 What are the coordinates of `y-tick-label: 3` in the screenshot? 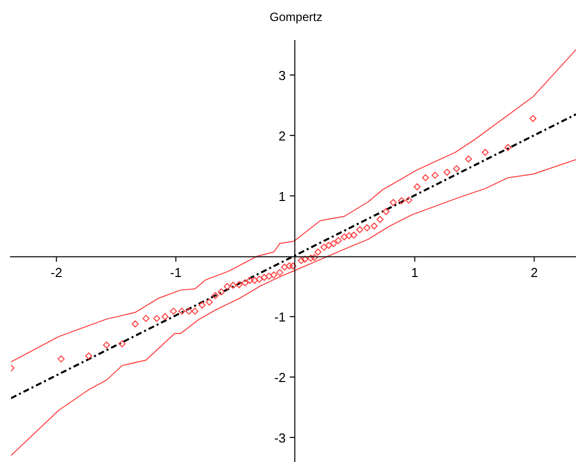 It's located at (282, 76).